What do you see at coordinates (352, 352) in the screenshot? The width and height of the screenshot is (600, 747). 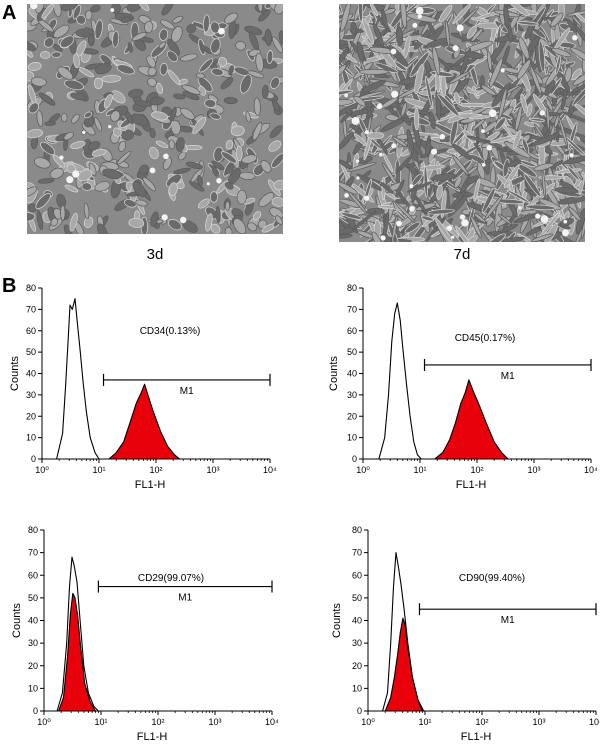 I see `y-tick-label: 50` at bounding box center [352, 352].